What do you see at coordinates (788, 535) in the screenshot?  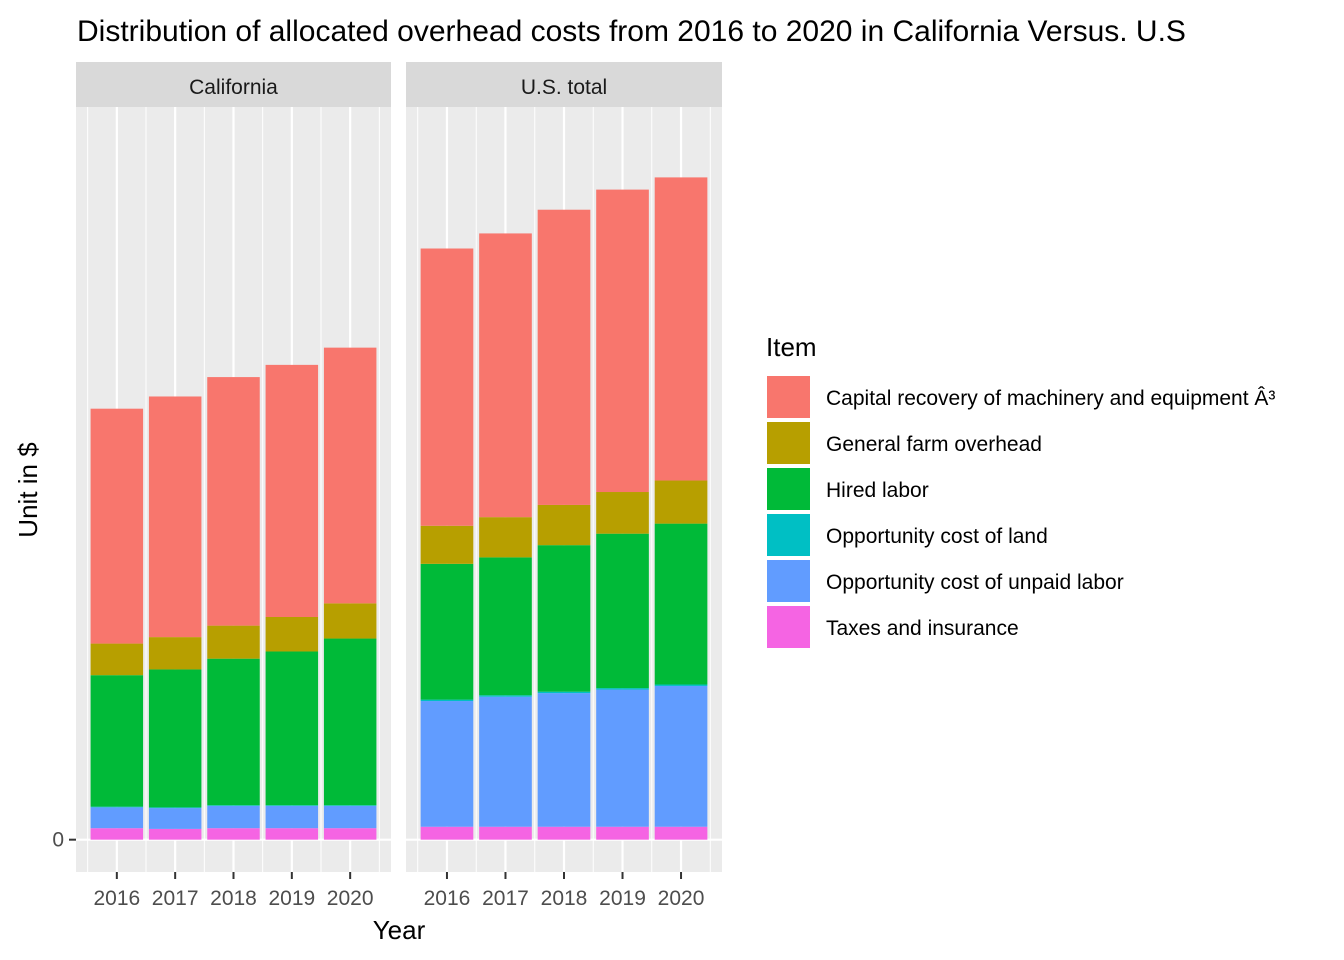 I see `legend-swatch-opportunity-cost-of-land` at bounding box center [788, 535].